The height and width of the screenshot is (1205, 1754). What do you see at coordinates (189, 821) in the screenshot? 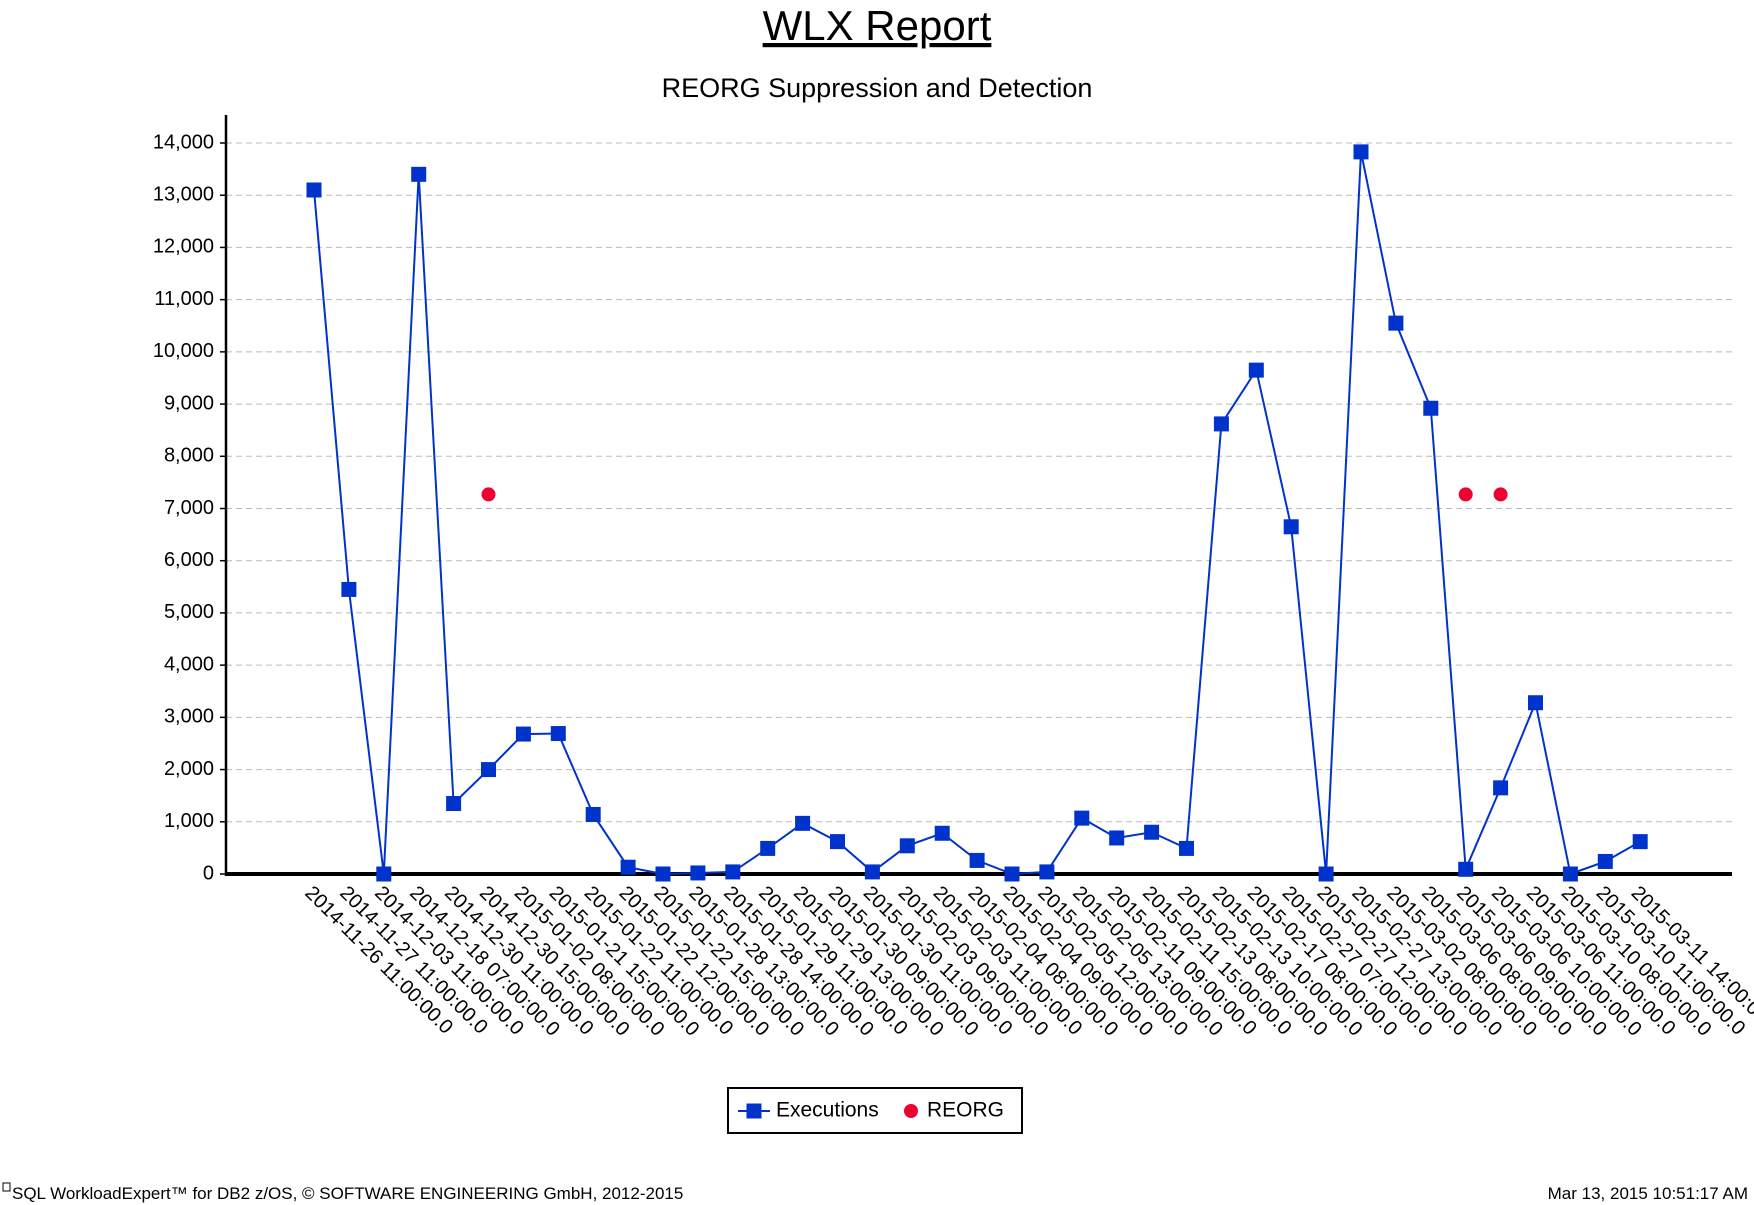
I see `y-tick-label: 1,000` at bounding box center [189, 821].